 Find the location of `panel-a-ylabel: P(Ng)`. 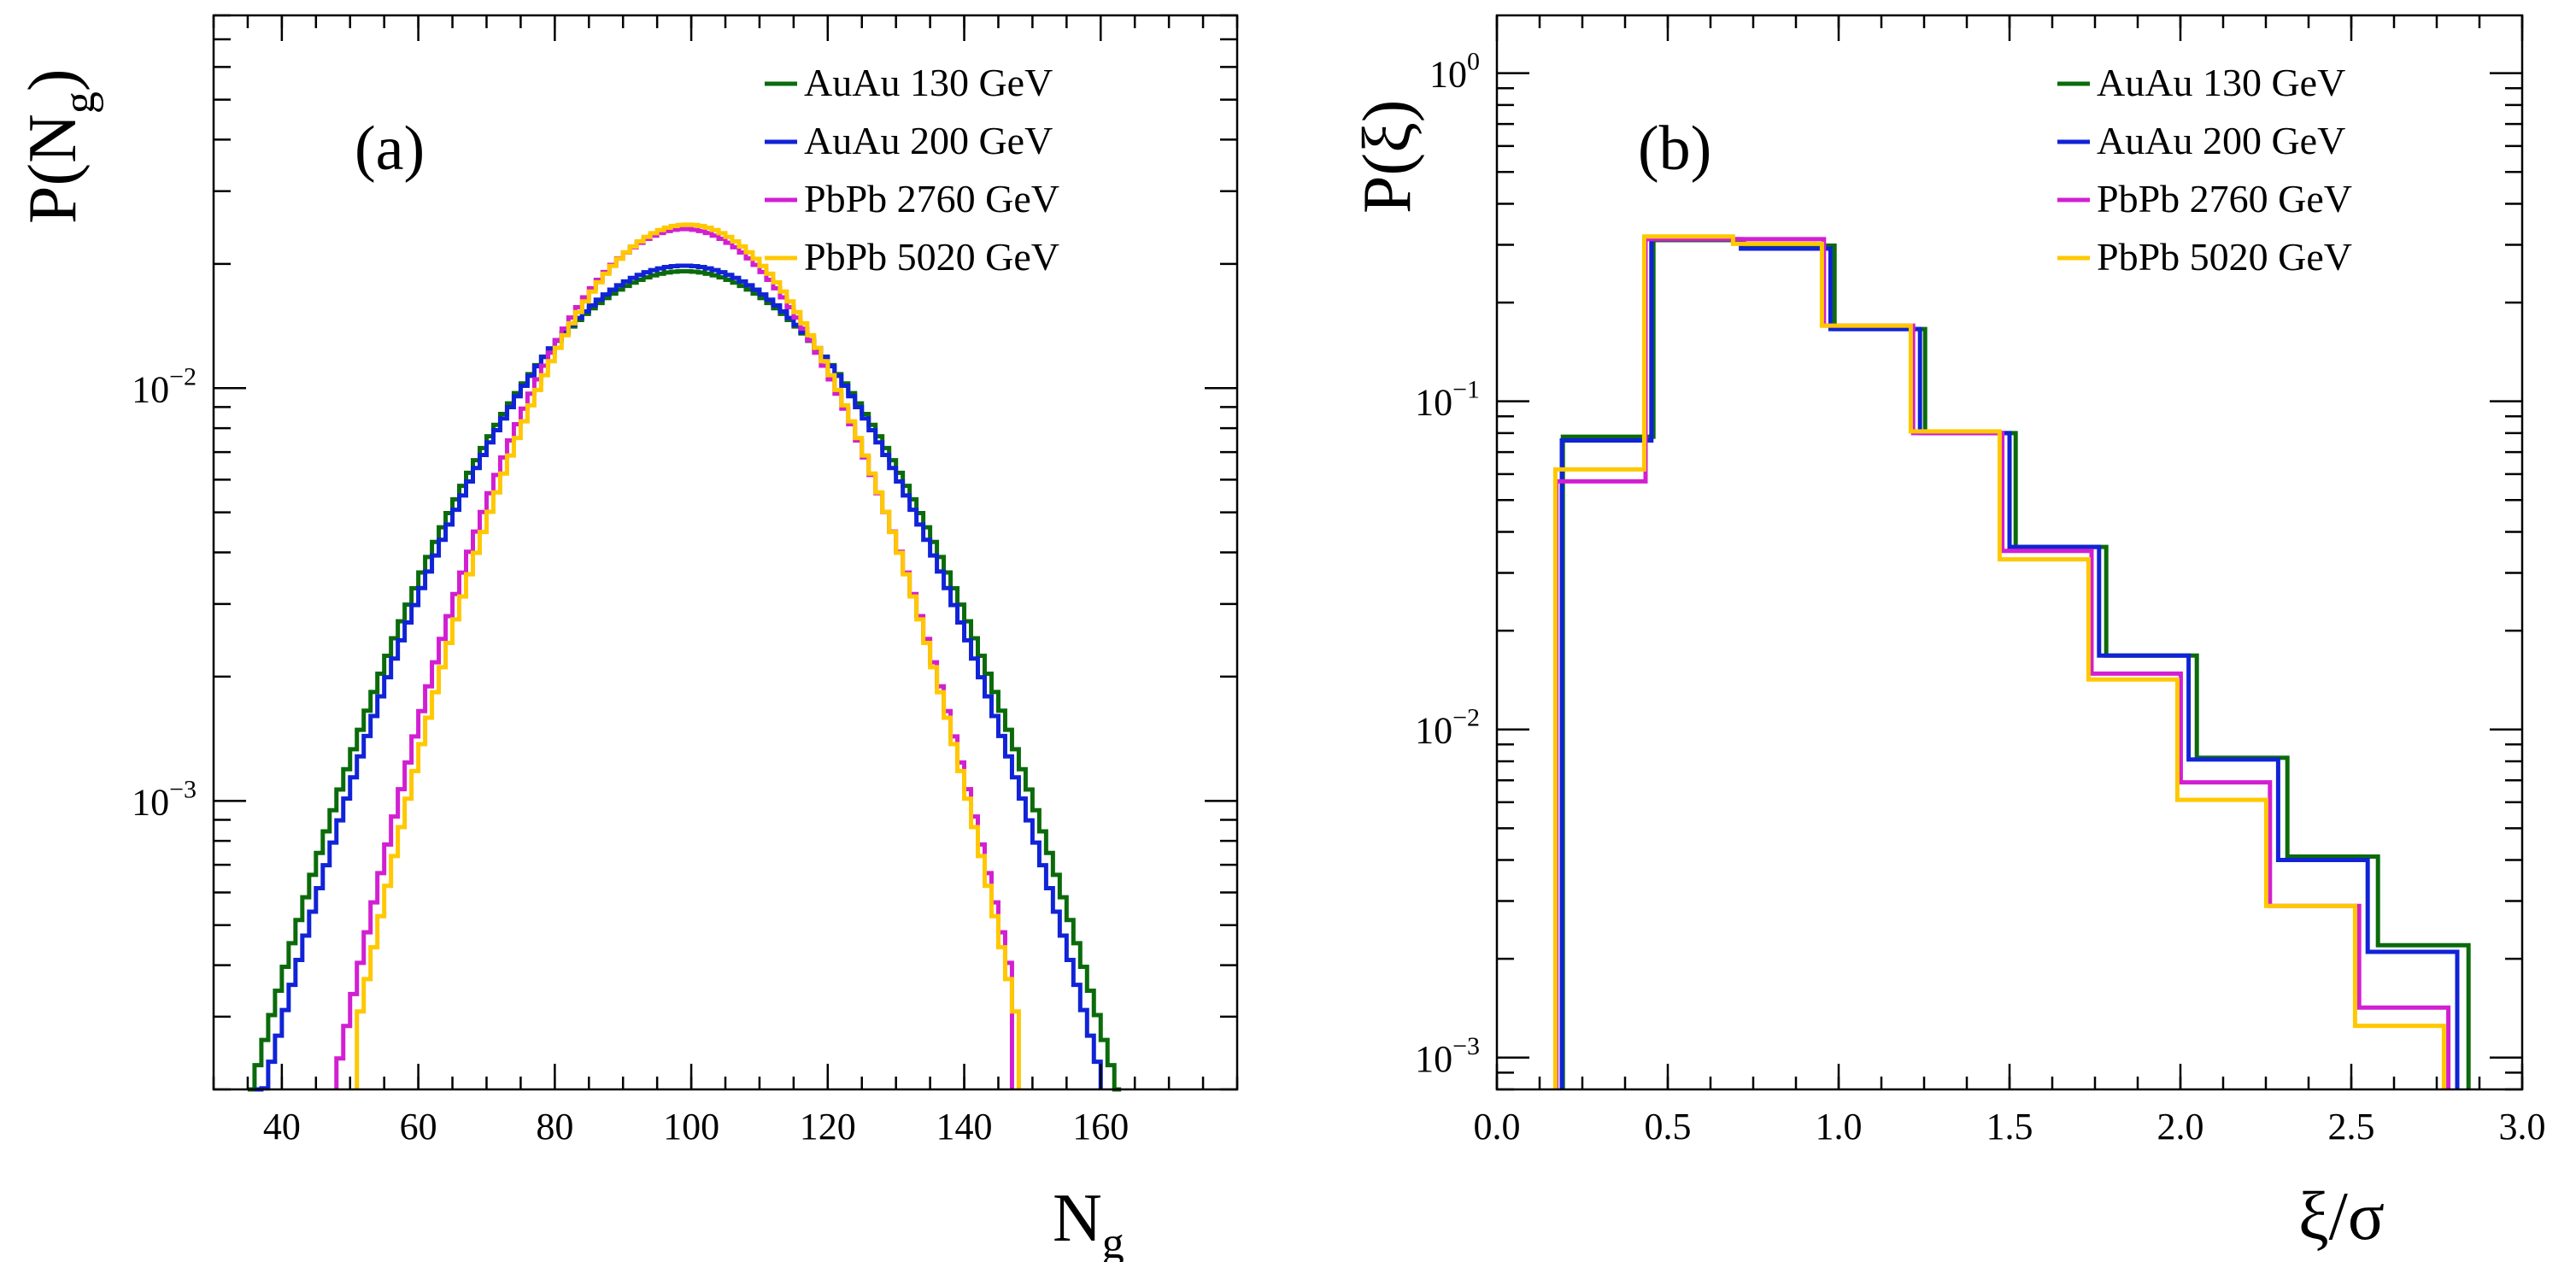

panel-a-ylabel: P(Ng) is located at coordinates (59, 146).